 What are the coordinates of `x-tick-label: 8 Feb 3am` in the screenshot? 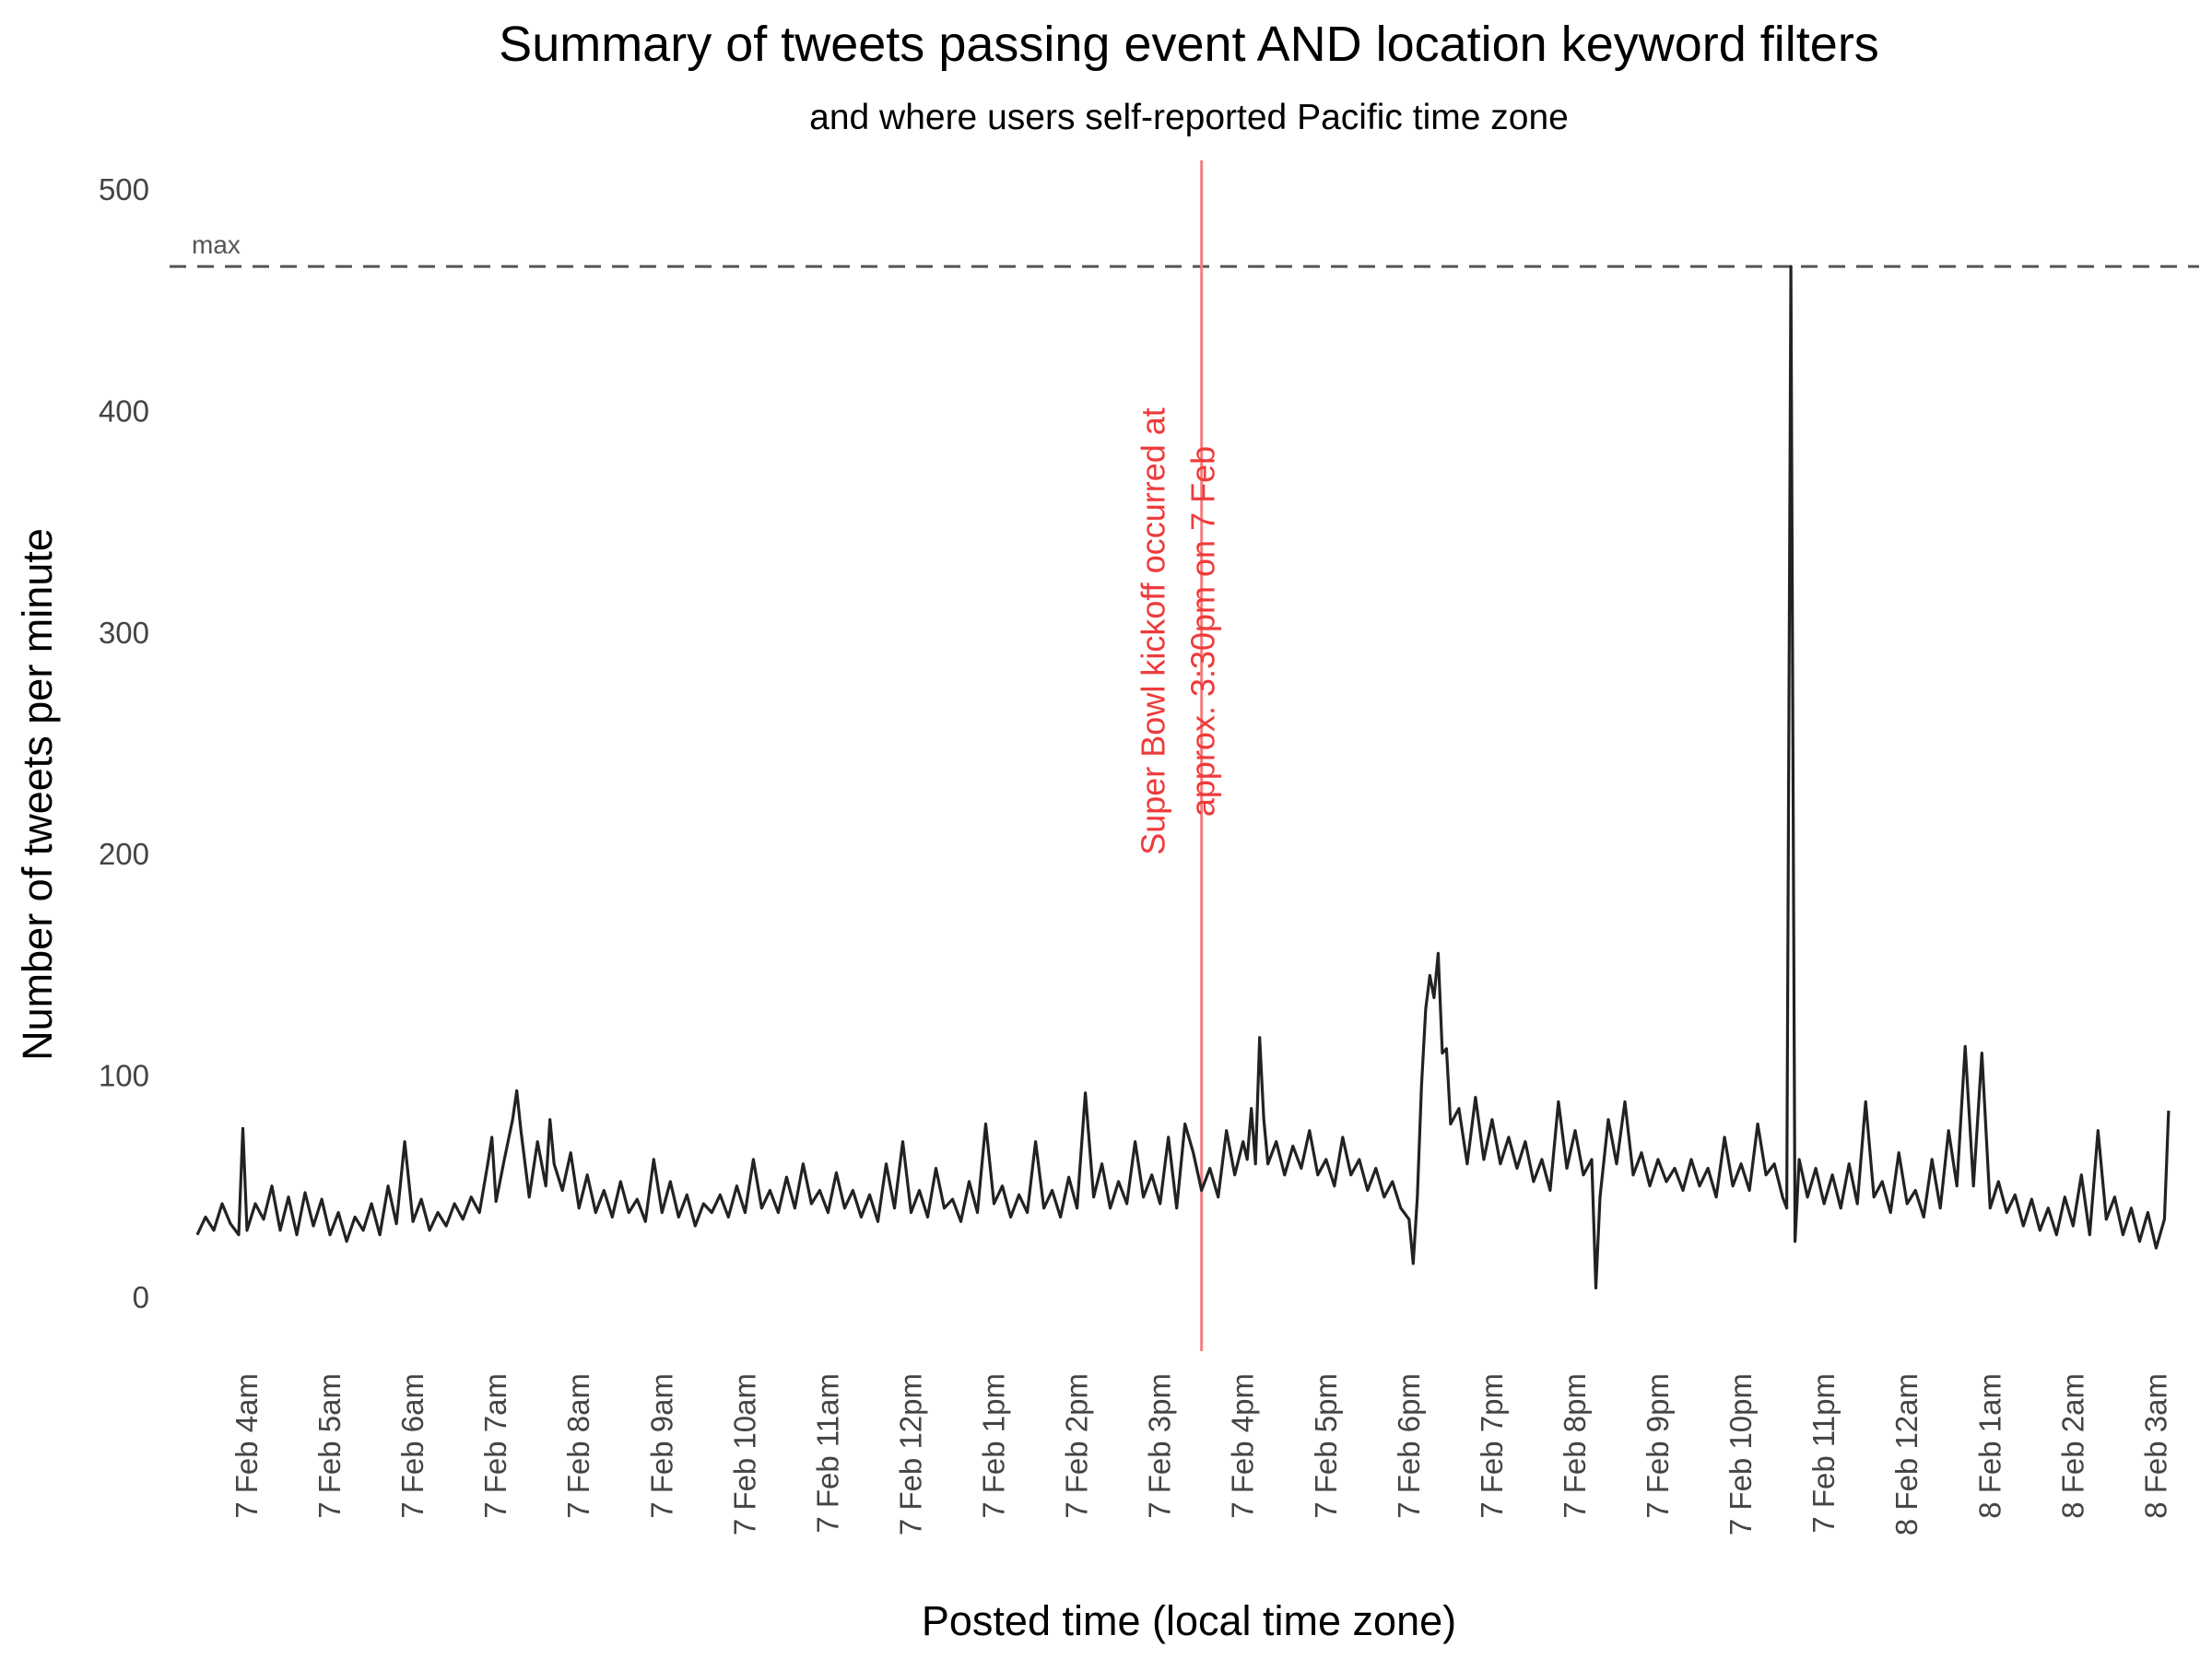 It's located at (2155, 1446).